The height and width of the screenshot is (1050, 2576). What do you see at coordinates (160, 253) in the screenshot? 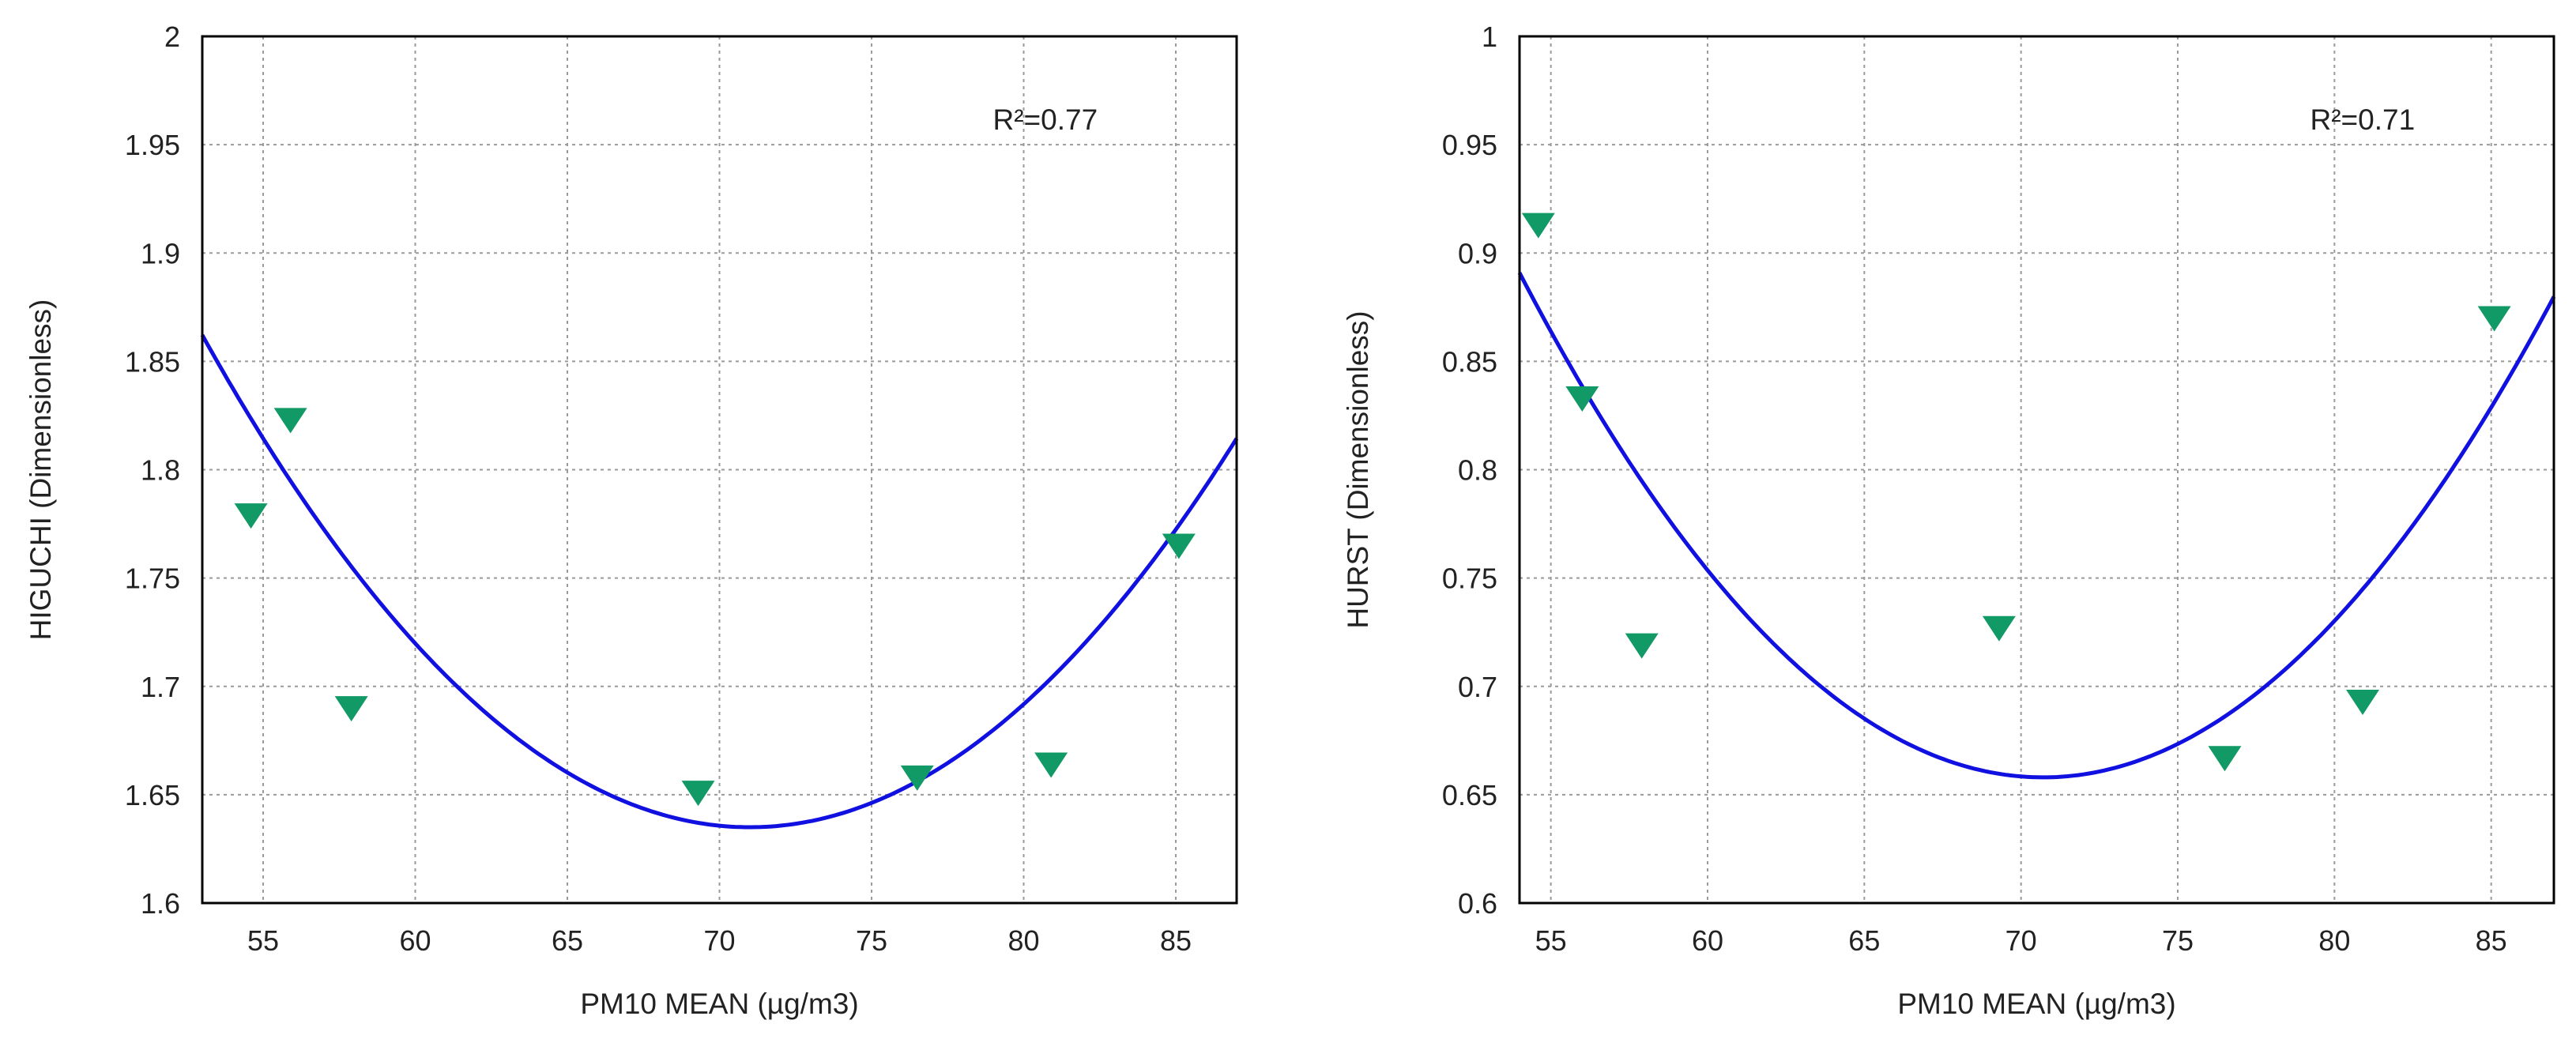
I see `y-tick-label: 1.9` at bounding box center [160, 253].